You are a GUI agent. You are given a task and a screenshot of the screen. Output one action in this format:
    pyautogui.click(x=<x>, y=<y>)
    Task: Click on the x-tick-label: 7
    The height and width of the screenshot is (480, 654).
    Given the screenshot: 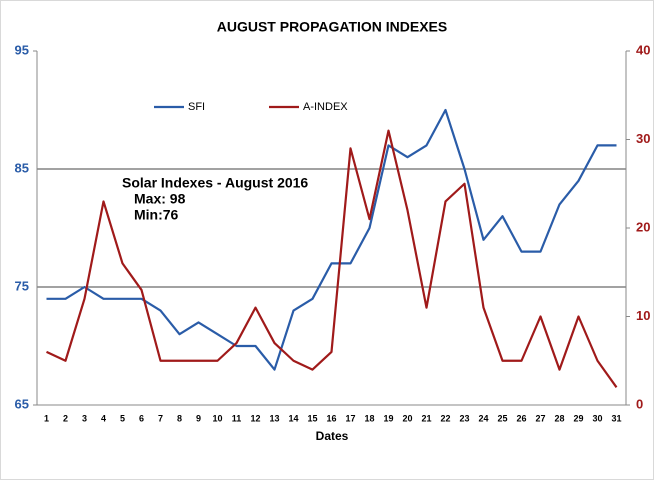 What is the action you would take?
    pyautogui.click(x=160, y=418)
    